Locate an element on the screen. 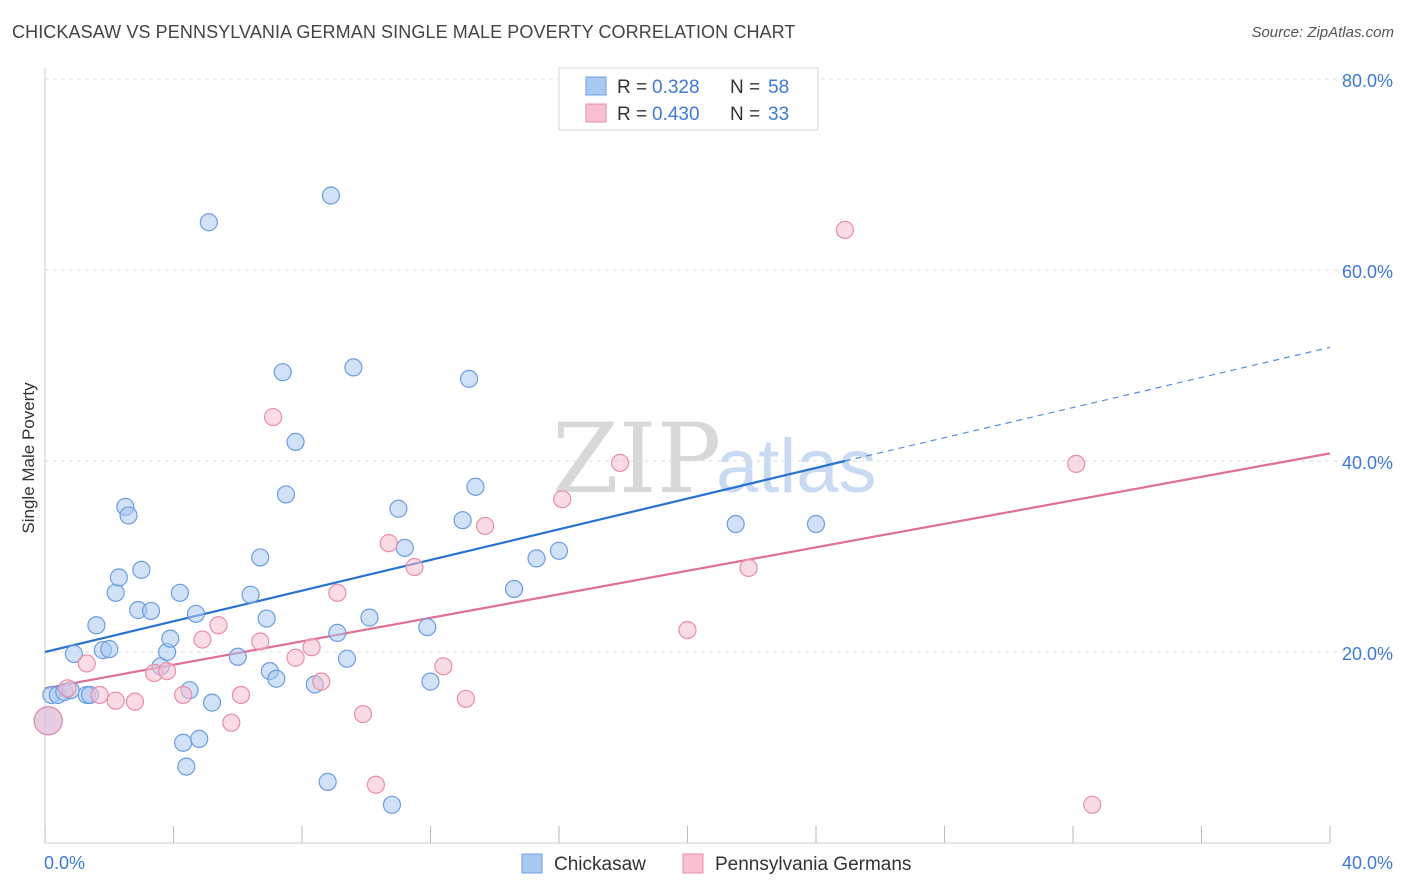 This screenshot has width=1406, height=892. legend-r-value-1: 0.328 is located at coordinates (676, 87).